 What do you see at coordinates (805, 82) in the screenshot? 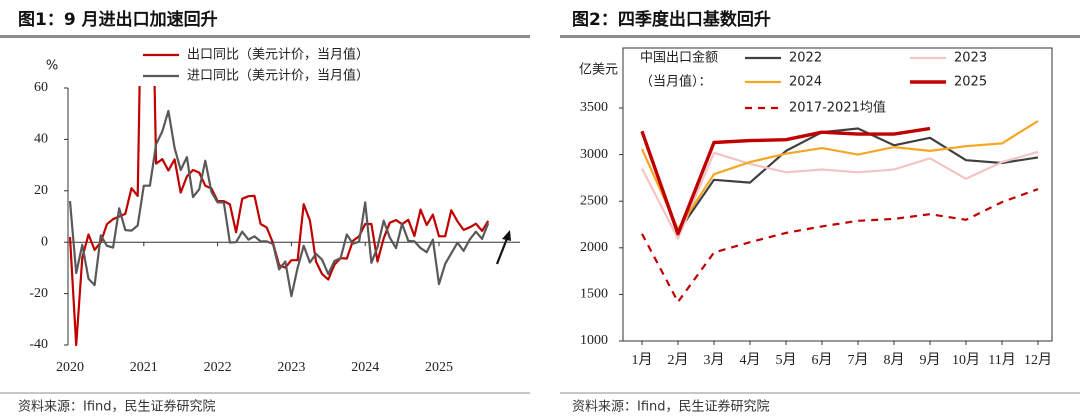
I see `legend-label: 2024` at bounding box center [805, 82].